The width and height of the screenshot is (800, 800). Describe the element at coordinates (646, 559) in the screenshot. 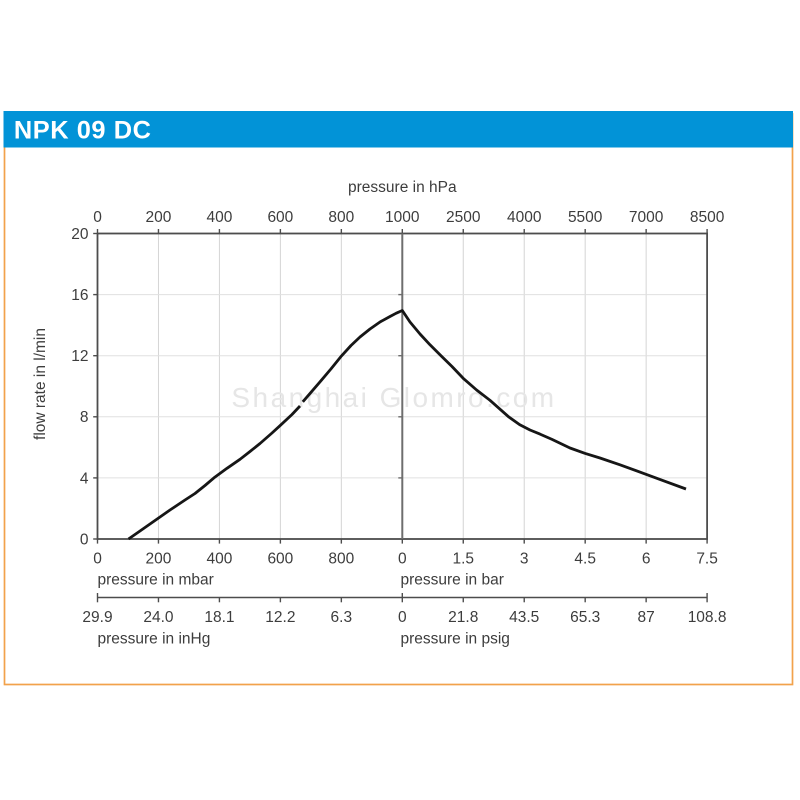

I see `svg-text: 6` at that location.